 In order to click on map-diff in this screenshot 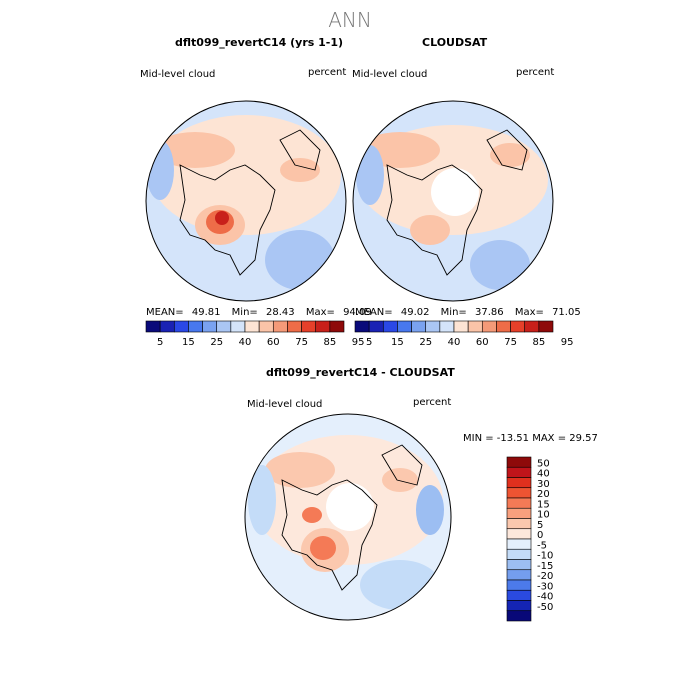, I will do `click(348, 517)`.